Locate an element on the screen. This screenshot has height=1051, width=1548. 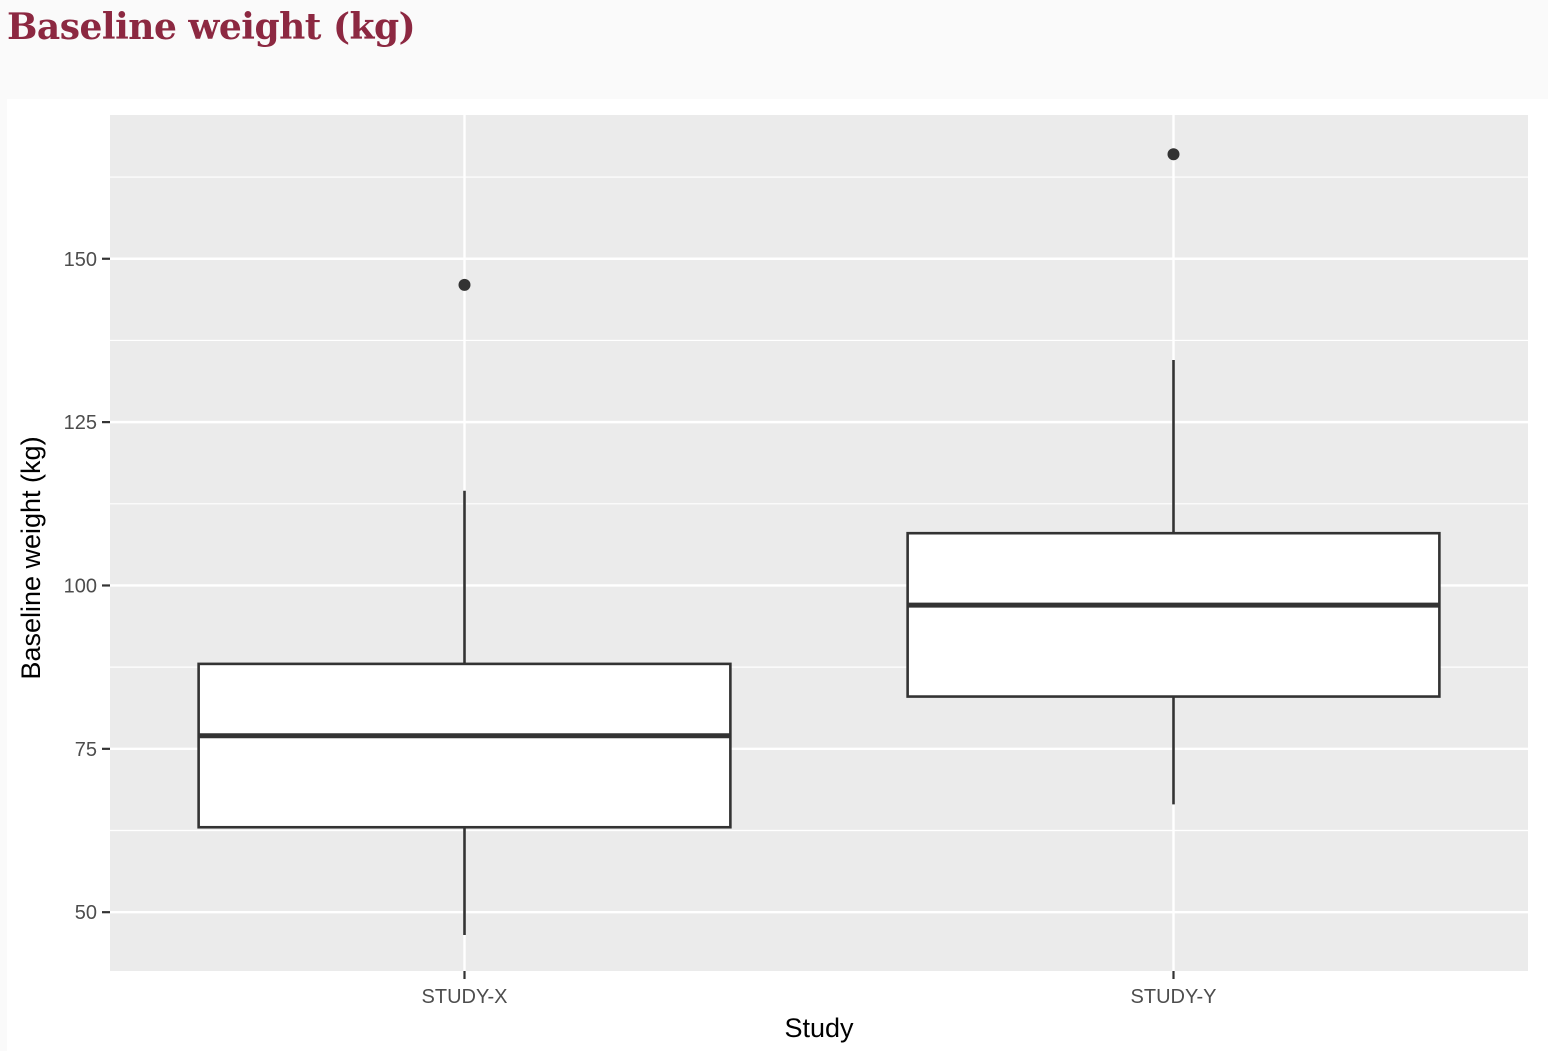
x-axis-title: Study is located at coordinates (819, 1028).